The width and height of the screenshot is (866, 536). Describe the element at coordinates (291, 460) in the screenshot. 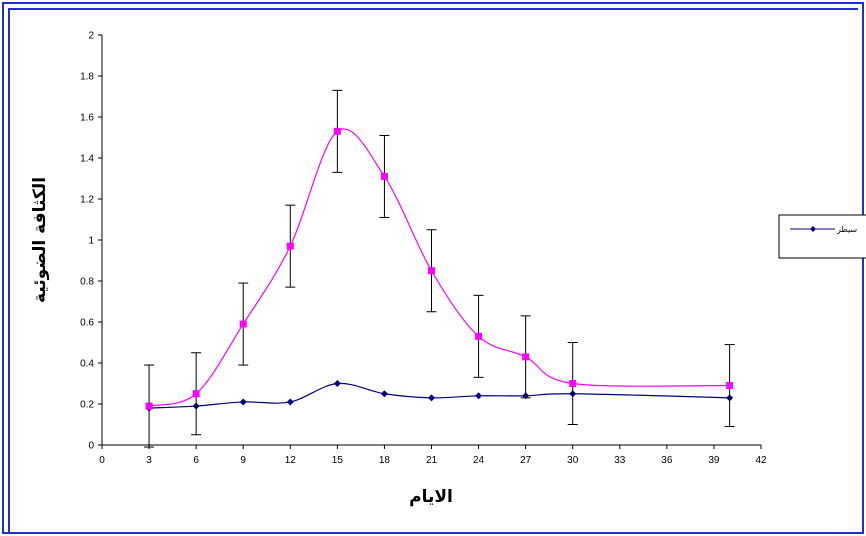

I see `x-tick-label: 12` at that location.